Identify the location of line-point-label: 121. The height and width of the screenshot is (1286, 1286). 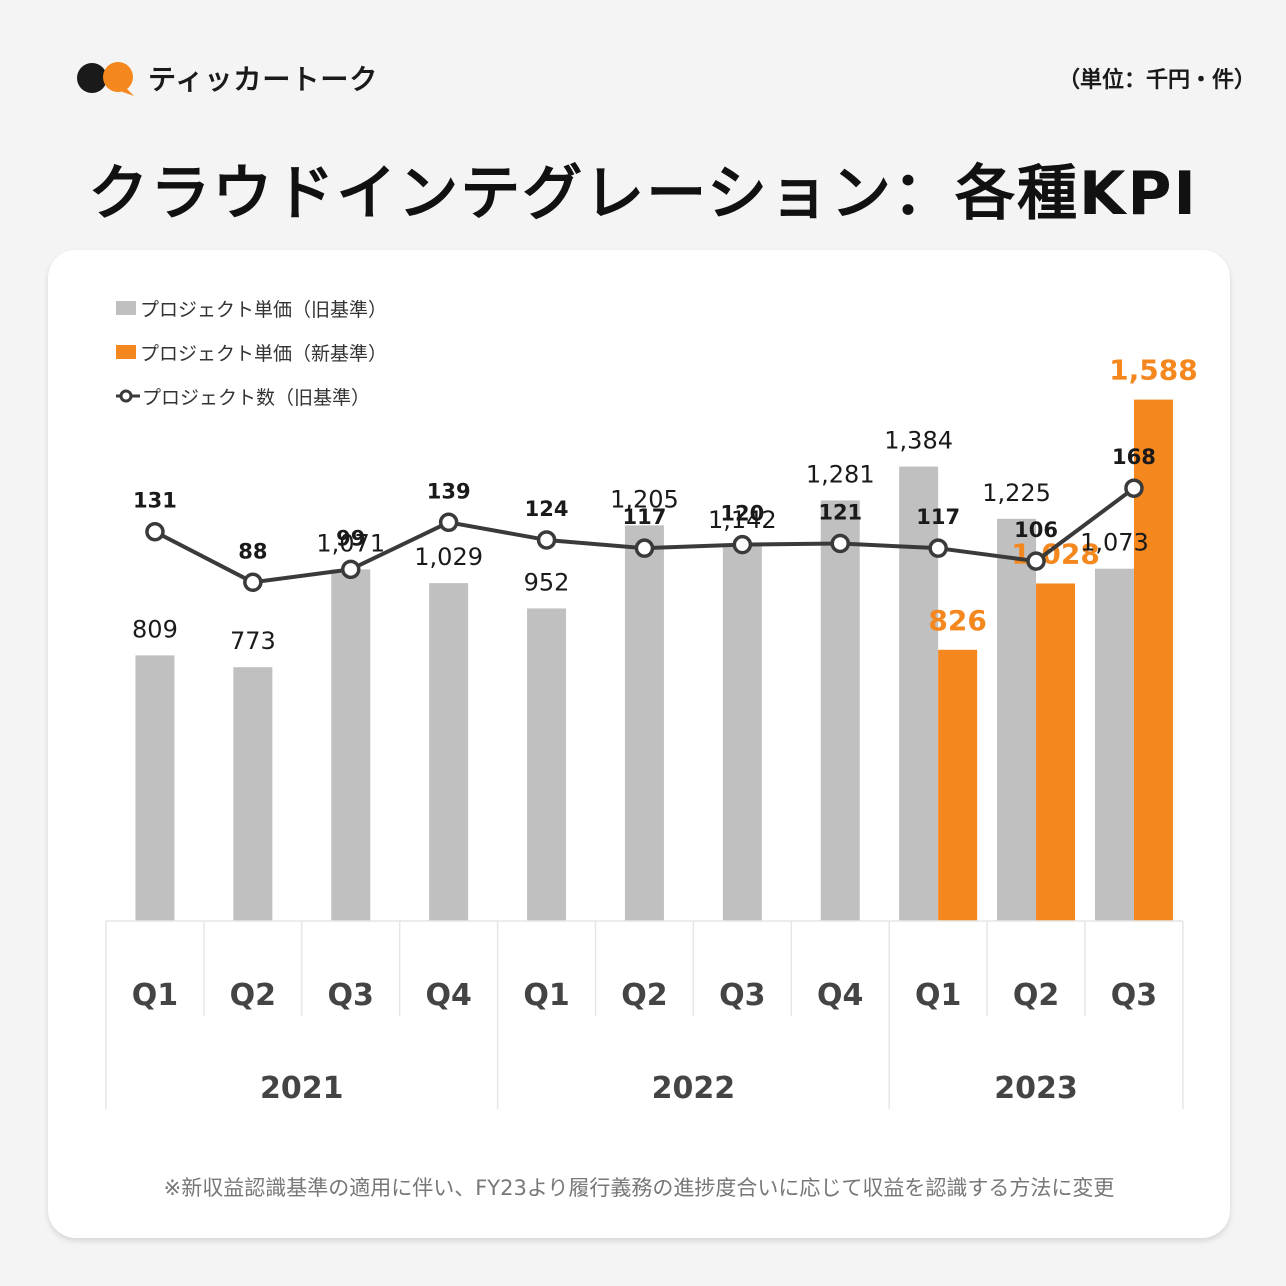
(840, 512).